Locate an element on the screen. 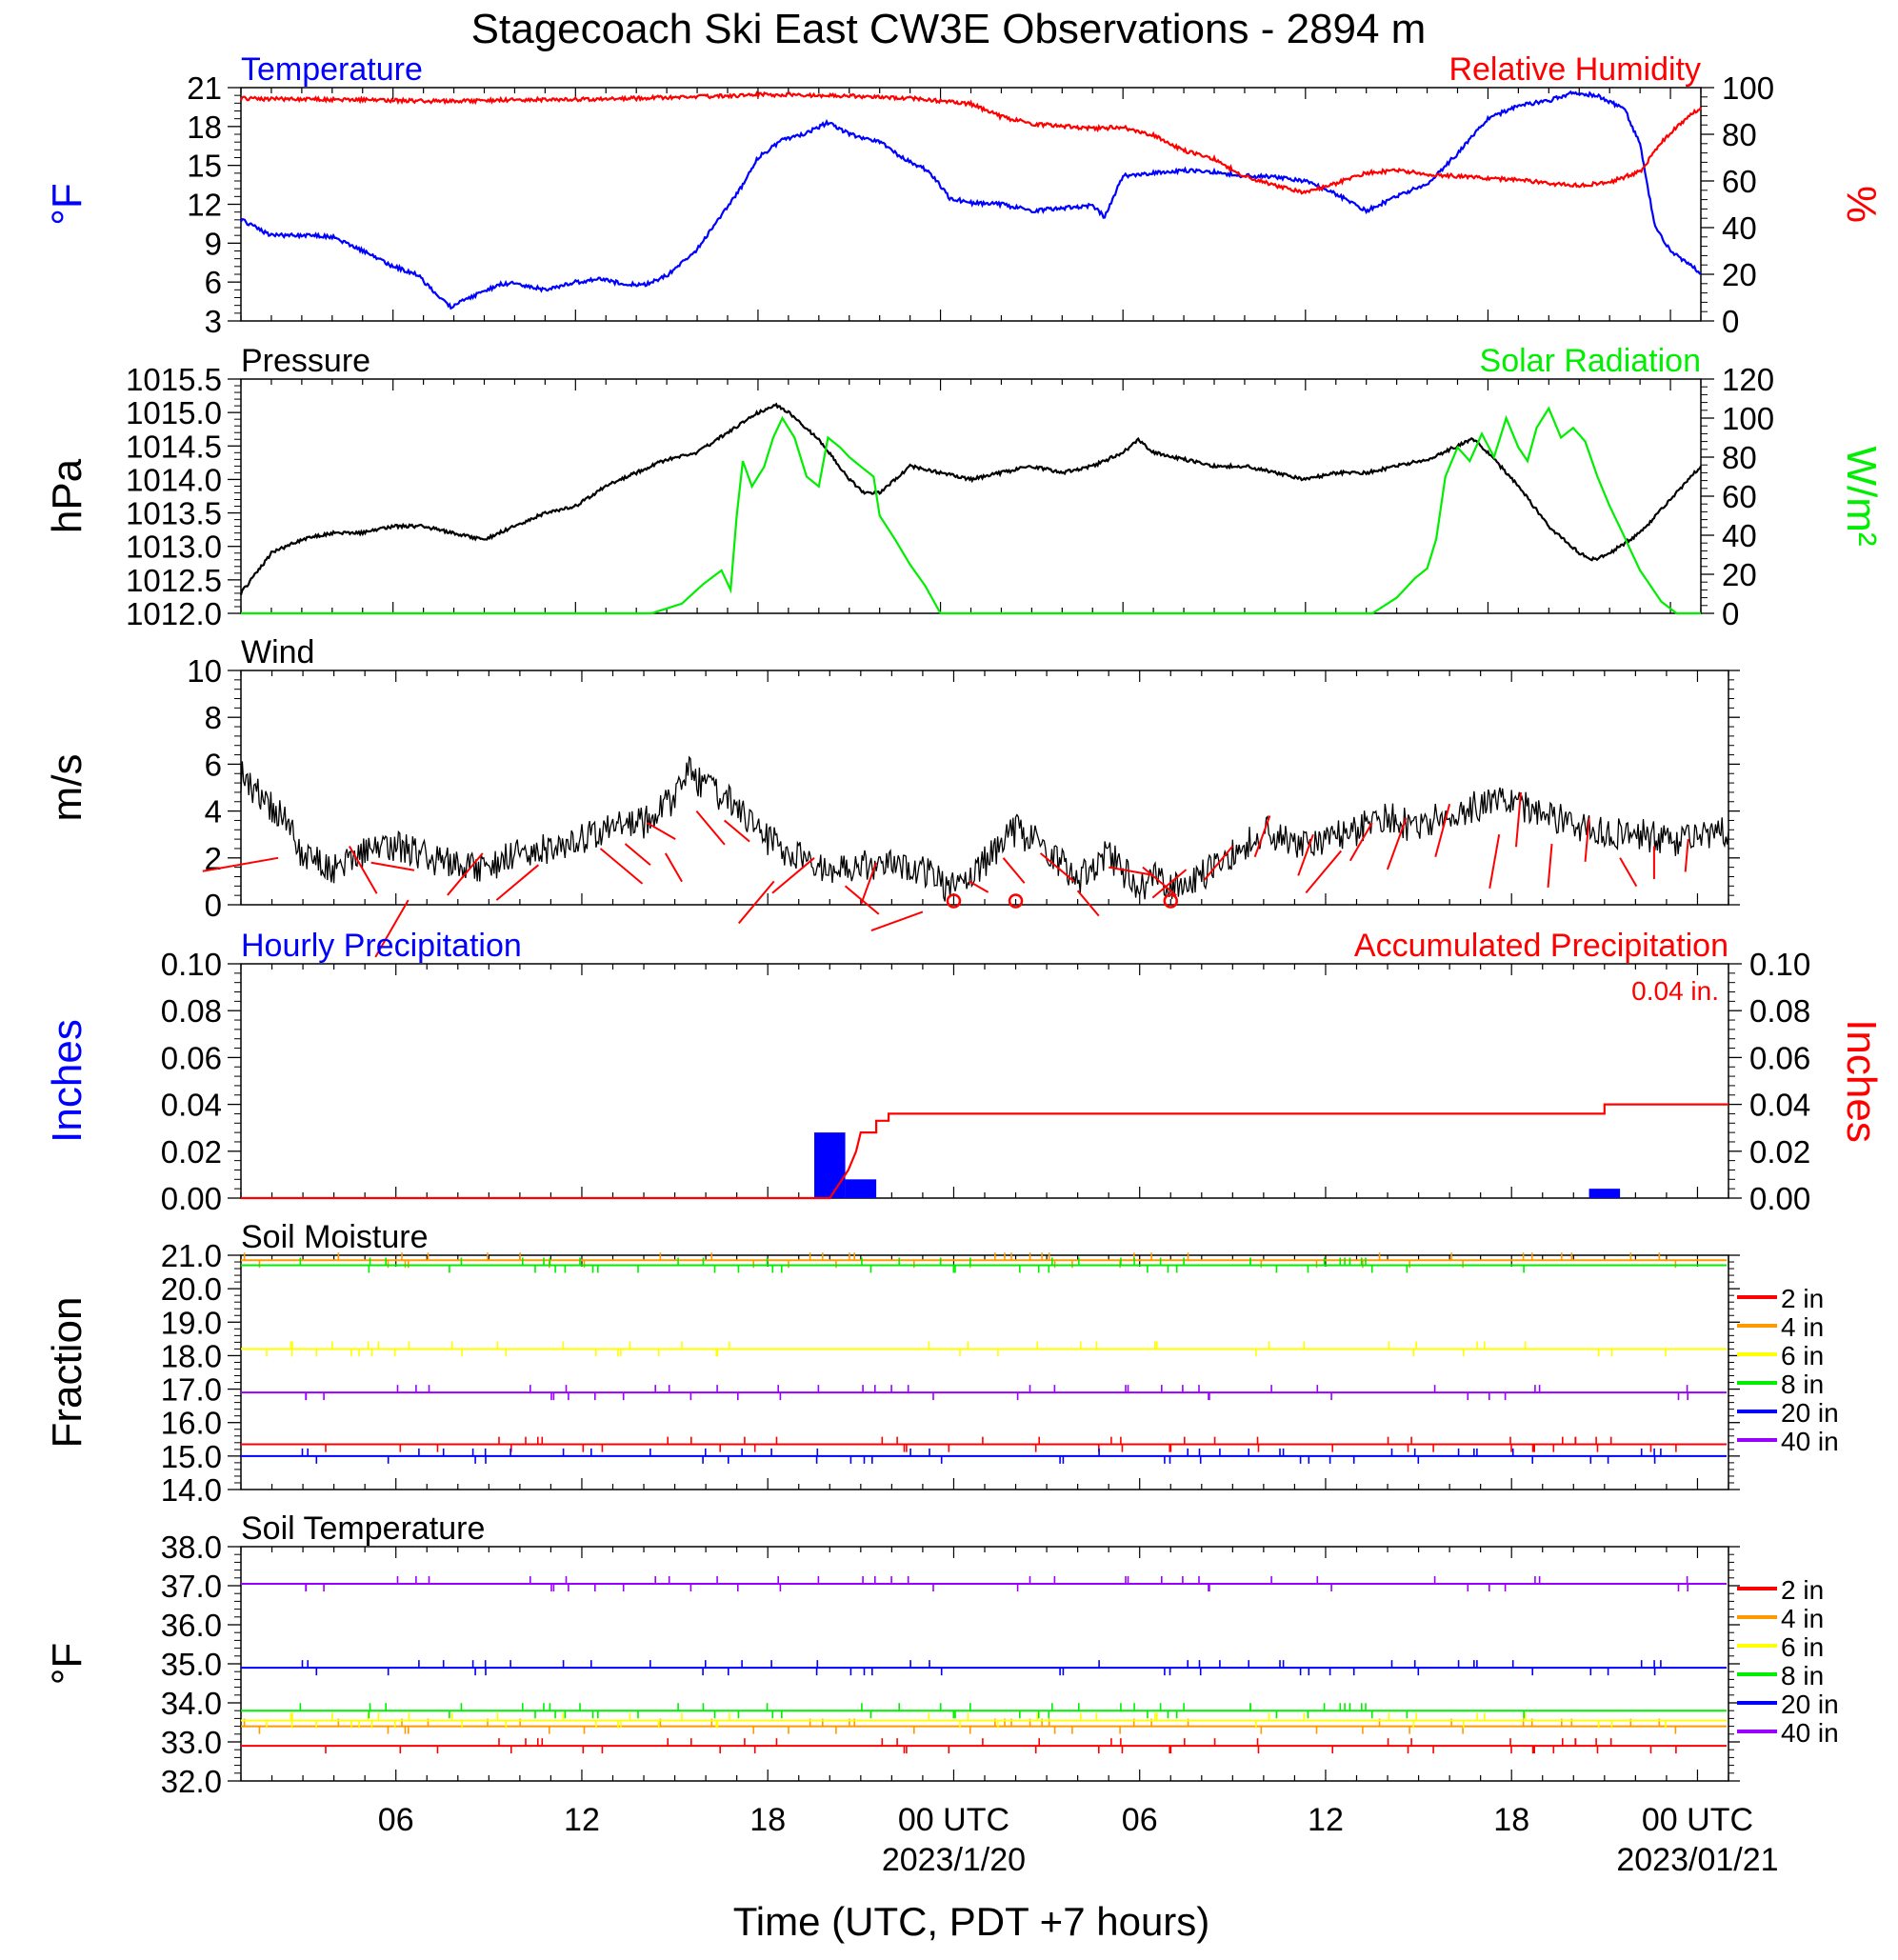  y-right-tick-label: 80 is located at coordinates (1739, 457).